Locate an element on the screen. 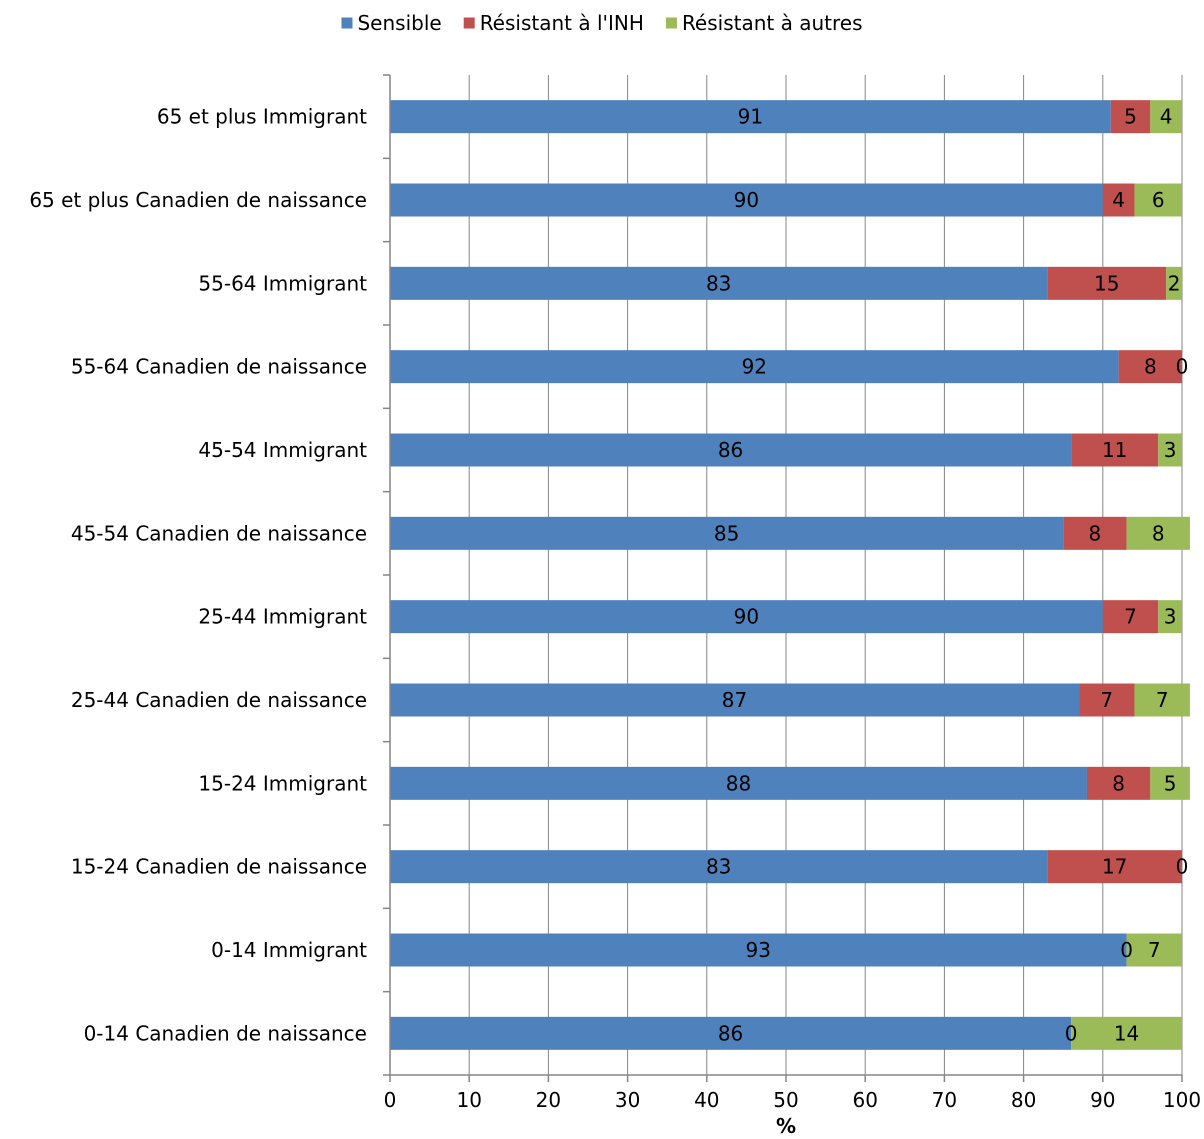 The height and width of the screenshot is (1139, 1204). x-tick-label: 60 is located at coordinates (864, 1100).